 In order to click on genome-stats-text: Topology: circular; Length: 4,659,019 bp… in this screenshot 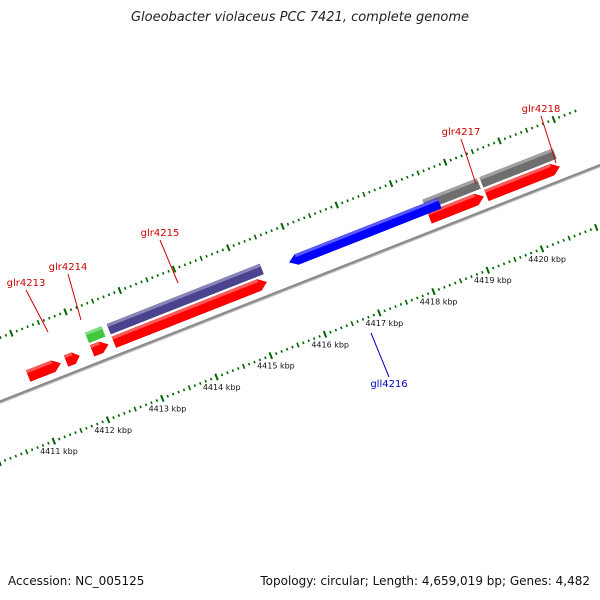, I will do `click(425, 581)`.